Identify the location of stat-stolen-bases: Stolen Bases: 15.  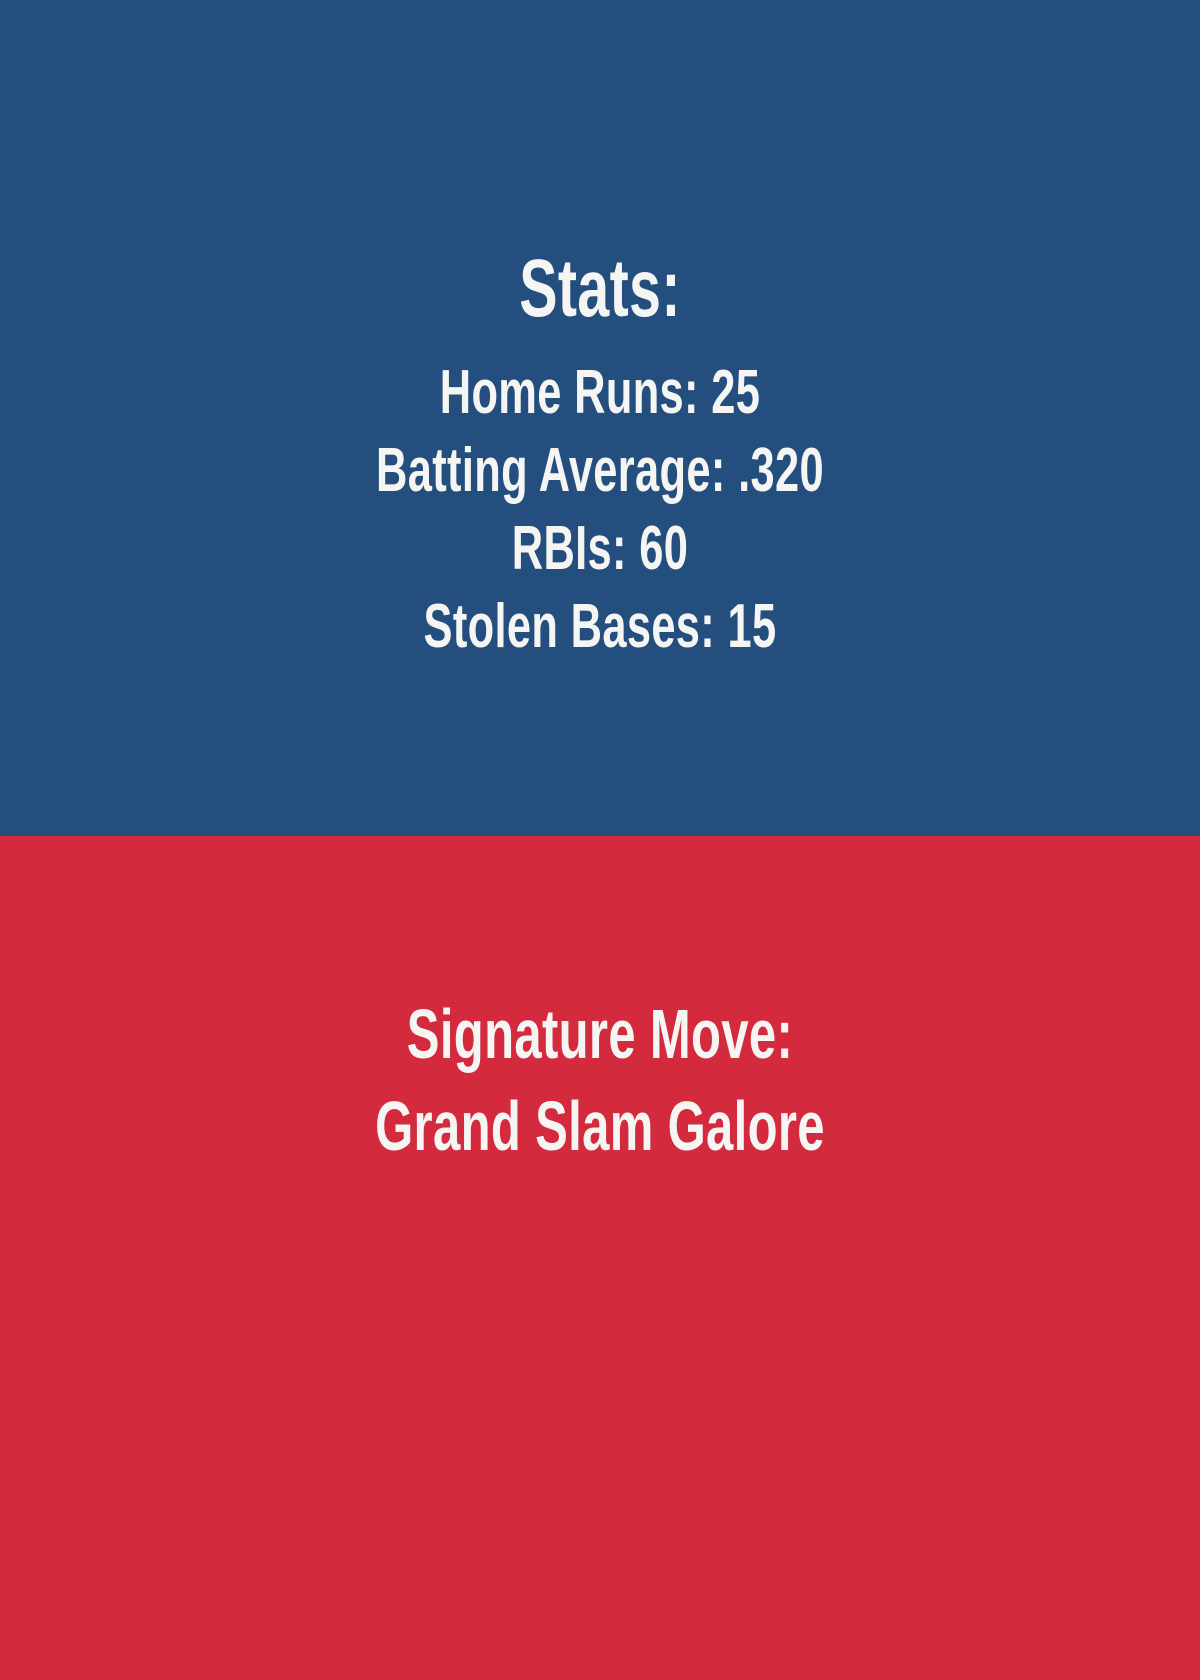
(600, 626).